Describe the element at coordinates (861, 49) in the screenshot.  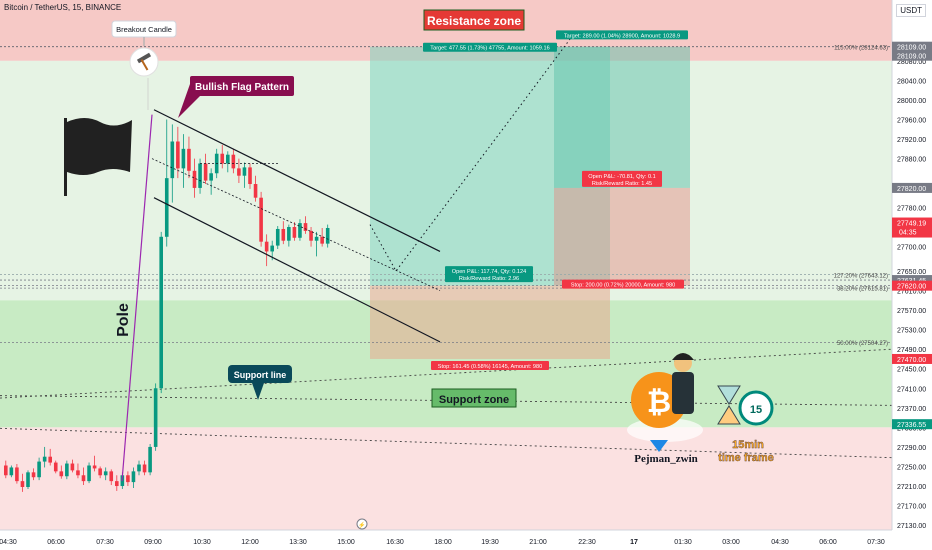
I see `fib-label: 115.00% (28124.63)` at that location.